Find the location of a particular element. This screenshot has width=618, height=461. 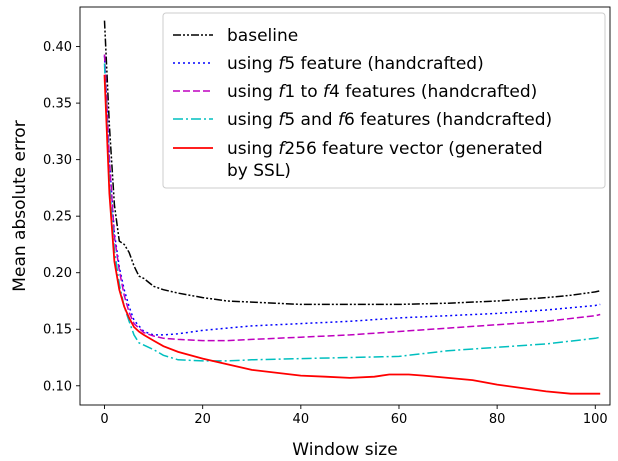

x-axis: 0 20 40 60 80 100 is located at coordinates (354, 416).